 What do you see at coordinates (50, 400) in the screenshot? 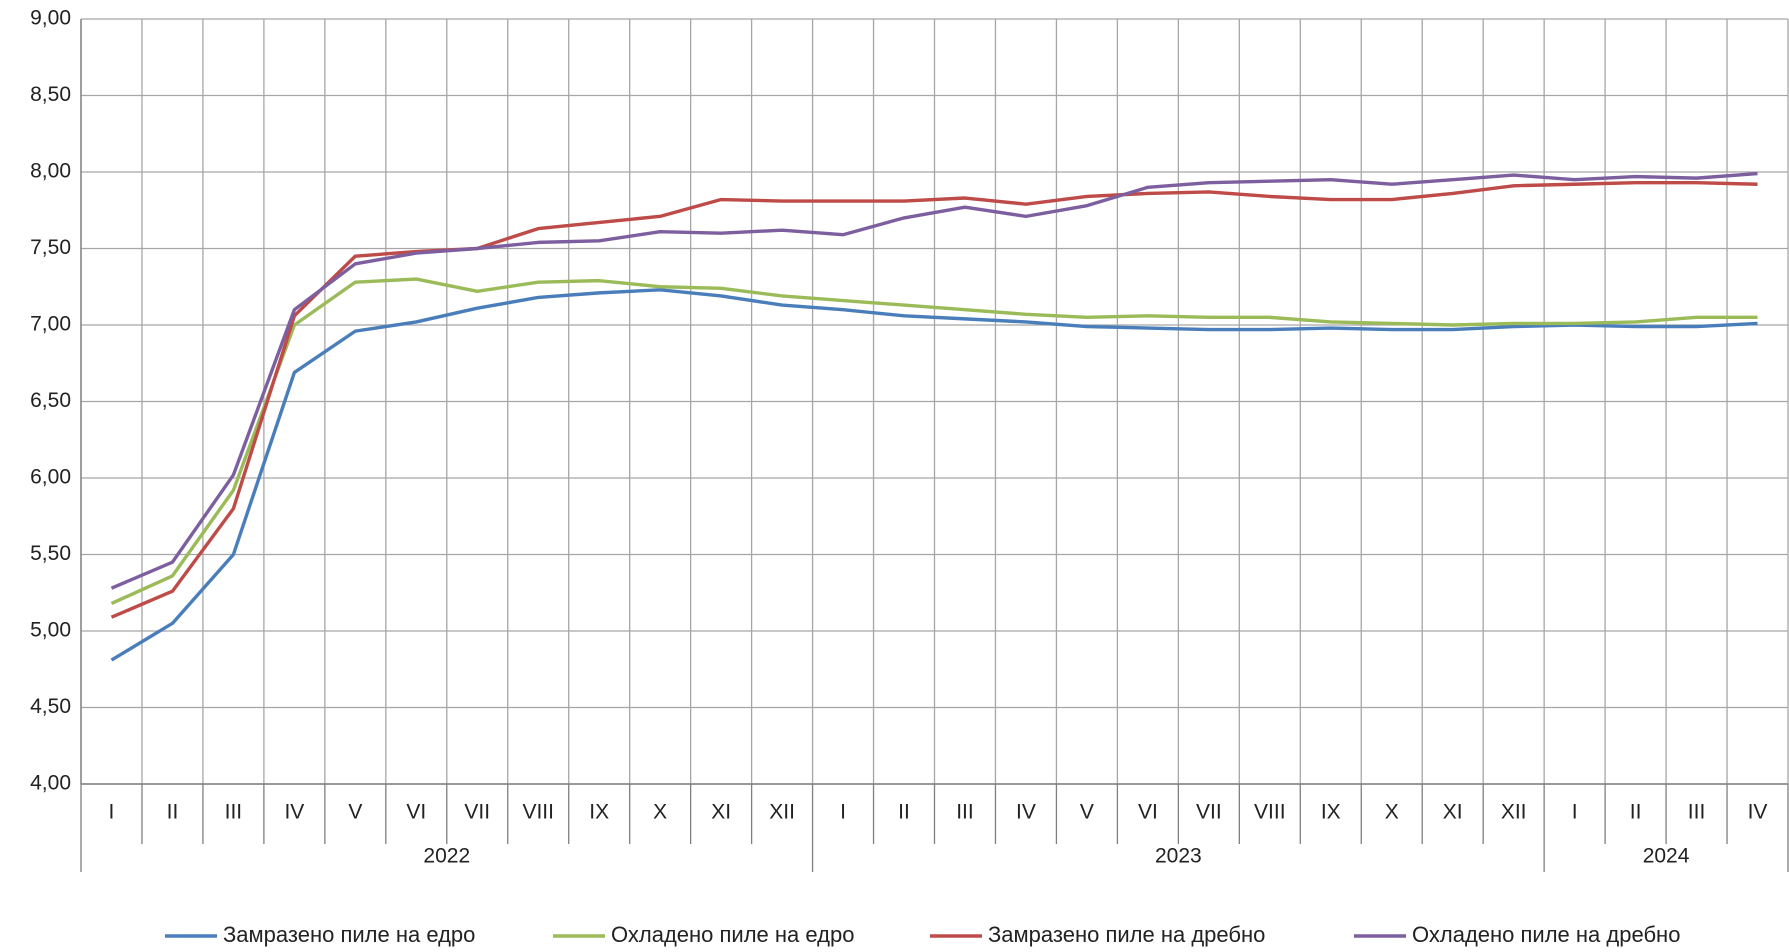
I see `y-tick-label: 6,50` at bounding box center [50, 400].